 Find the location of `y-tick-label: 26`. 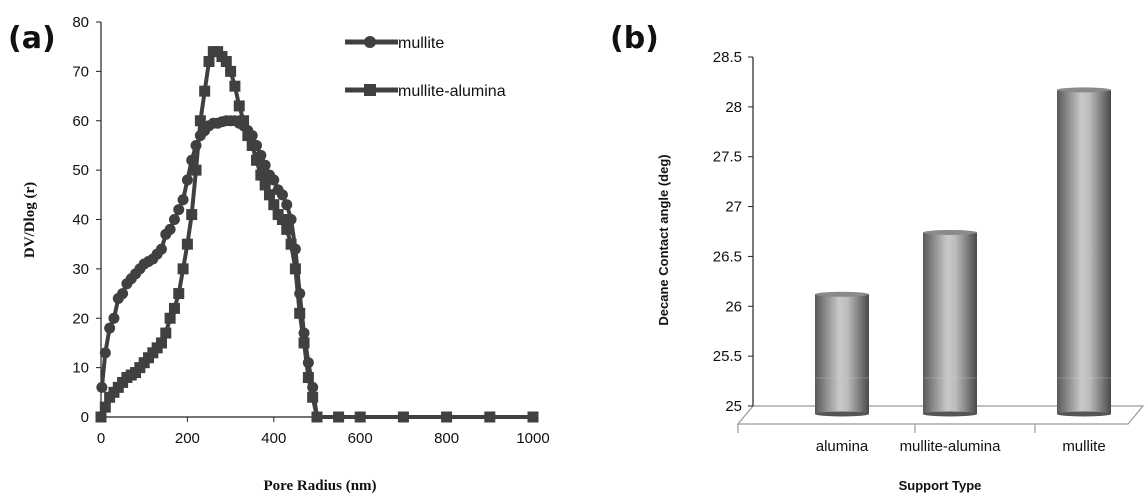

y-tick-label: 26 is located at coordinates (733, 306).